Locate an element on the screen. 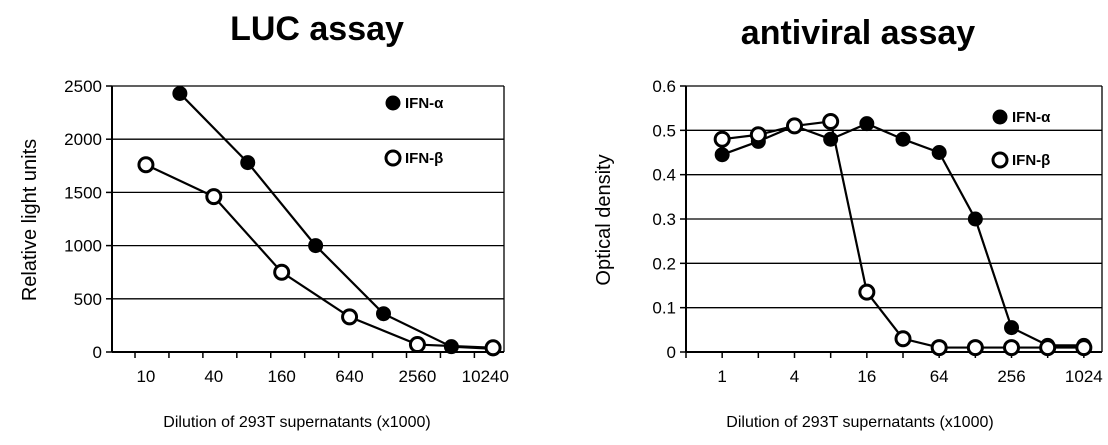 The image size is (1108, 445). antiviral-y-tick-label-0: 0 is located at coordinates (671, 352).